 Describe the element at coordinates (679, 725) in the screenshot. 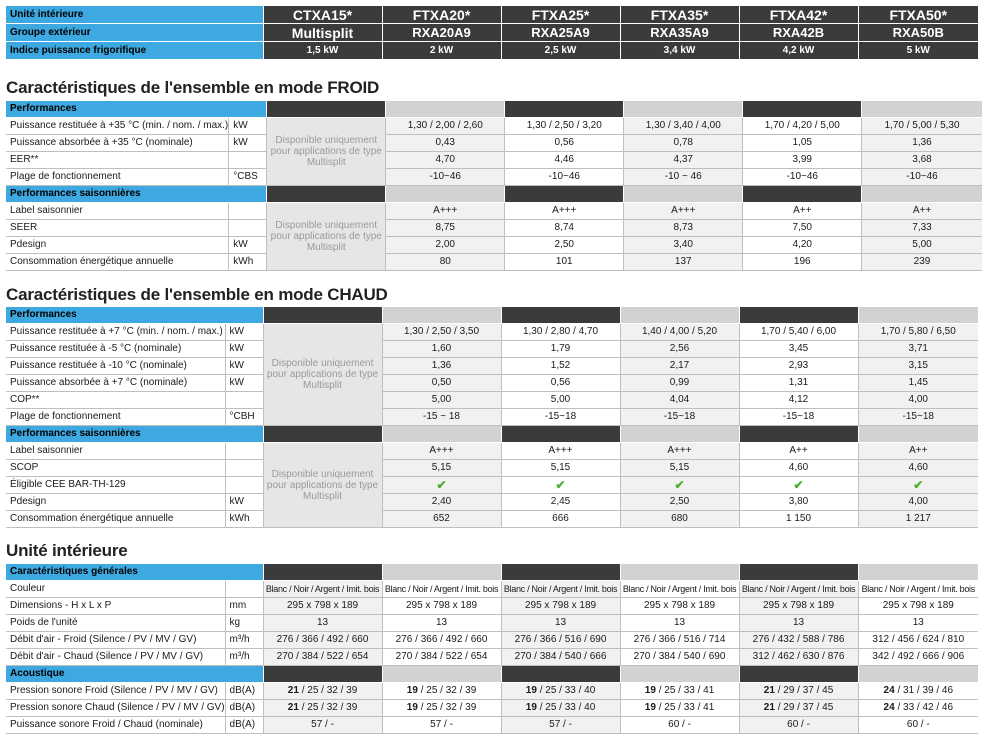

I see `value-cell: 60 / -` at that location.